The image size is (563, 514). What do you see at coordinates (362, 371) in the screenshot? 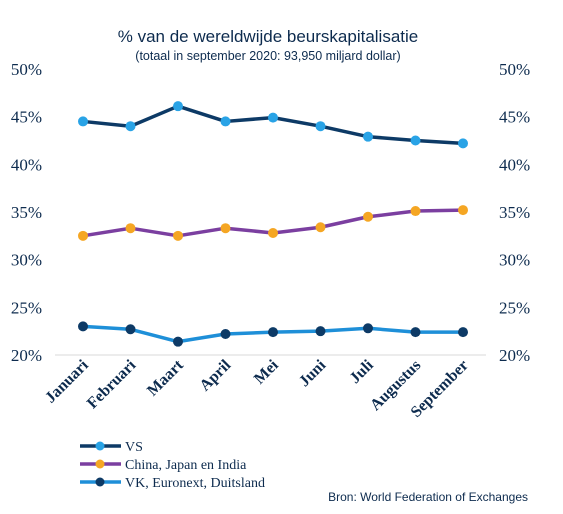
I see `x-tick-label: Juli` at bounding box center [362, 371].